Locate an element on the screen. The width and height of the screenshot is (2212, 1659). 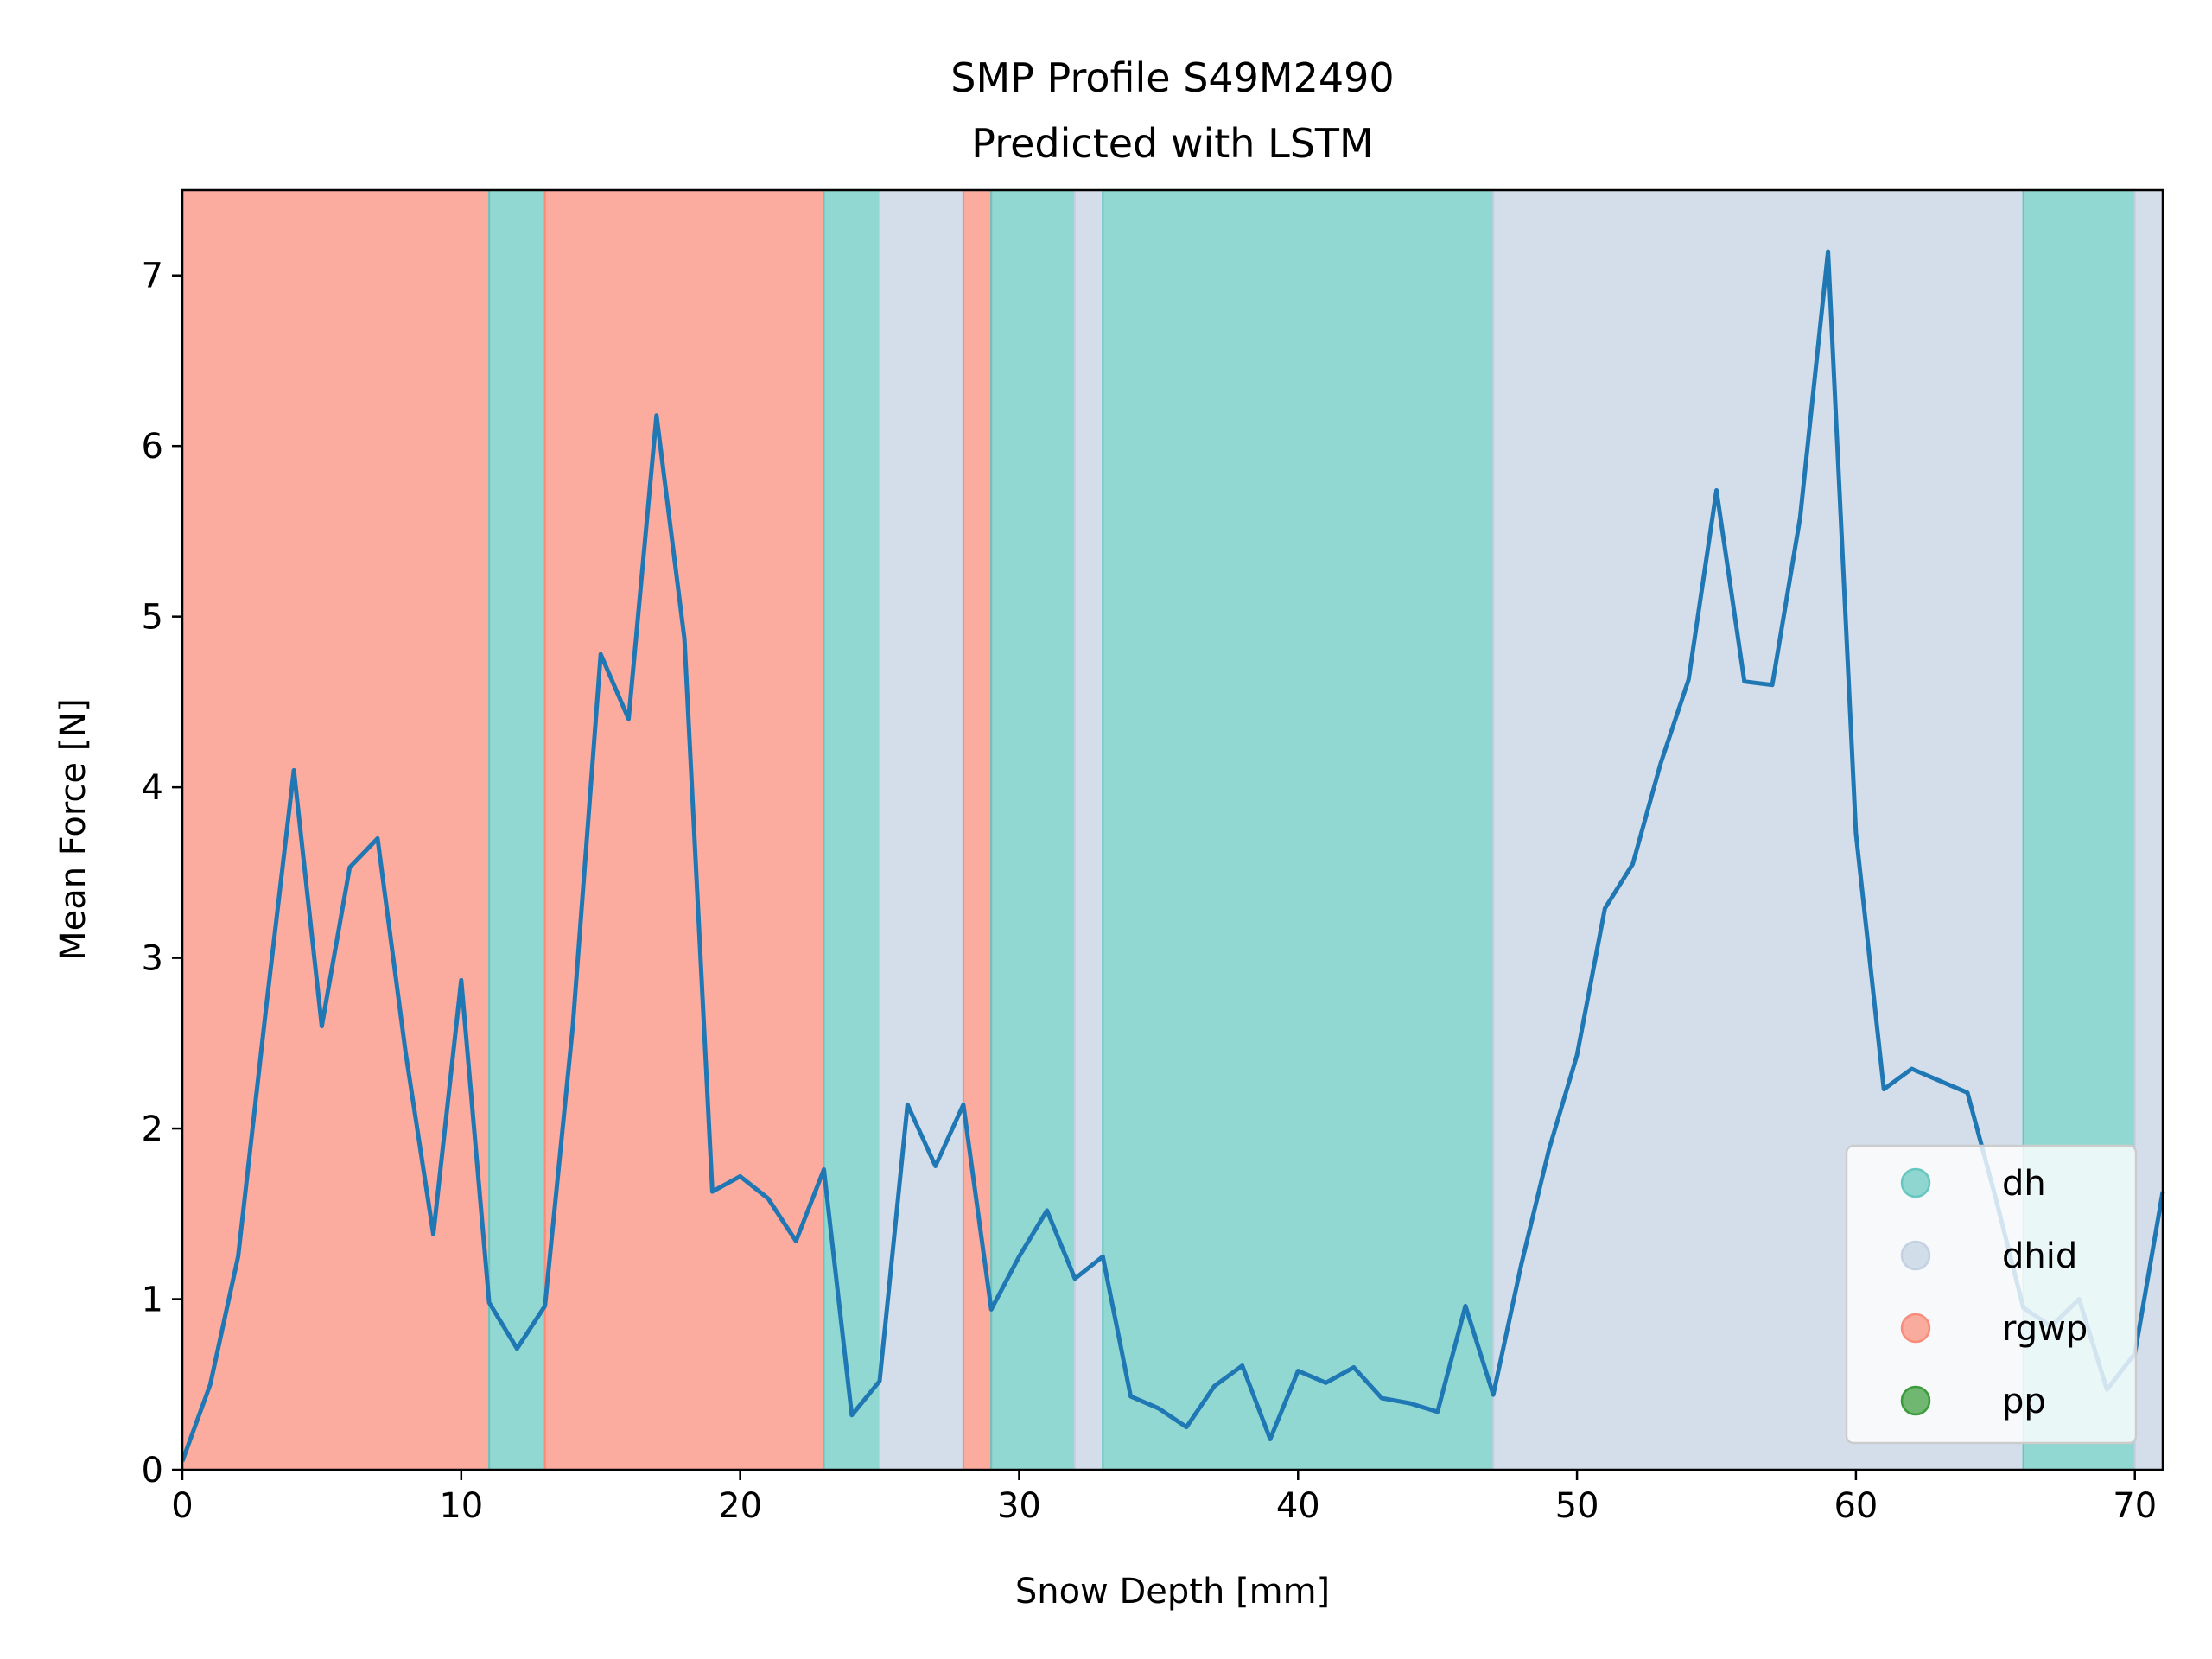
x-tick-label: 40 is located at coordinates (1298, 1506).